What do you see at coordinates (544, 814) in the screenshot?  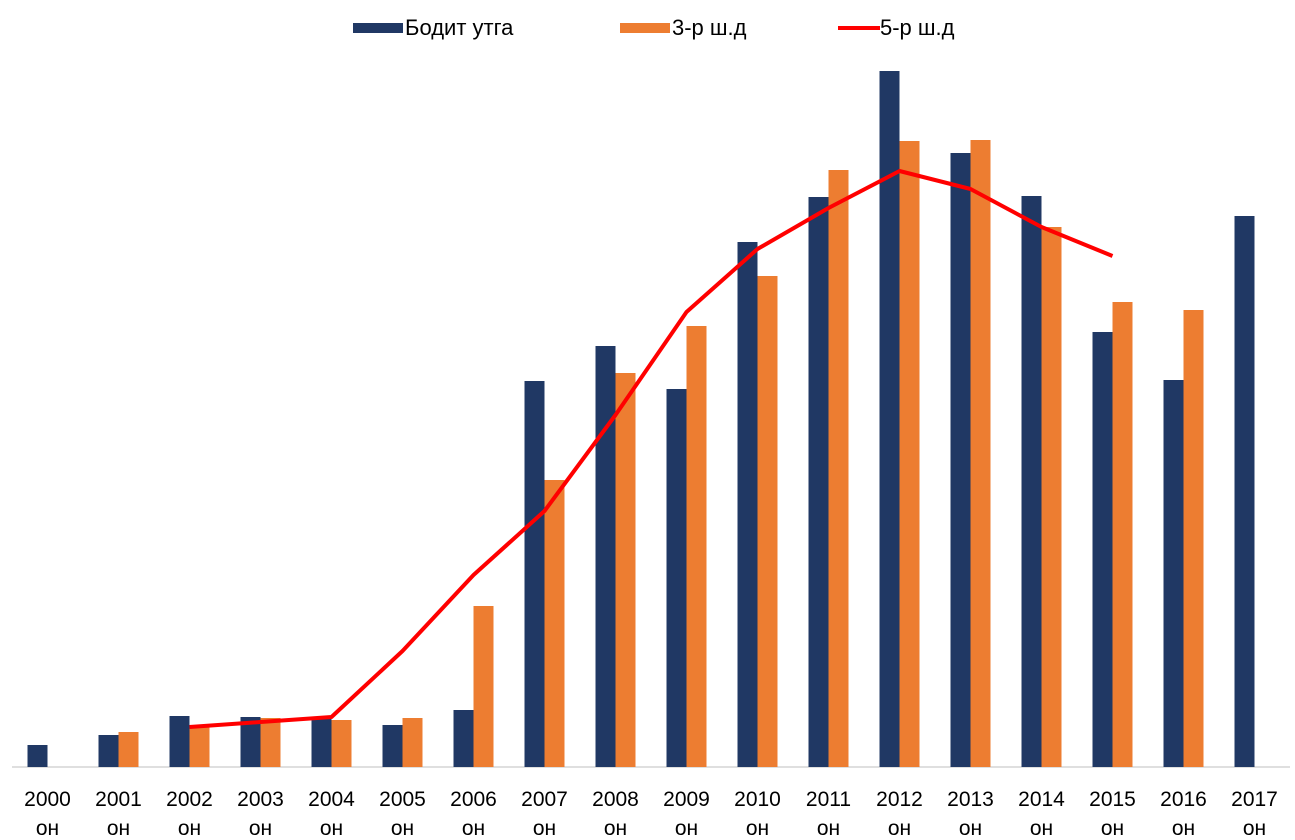 I see `x-tick-label: 2007 он` at bounding box center [544, 814].